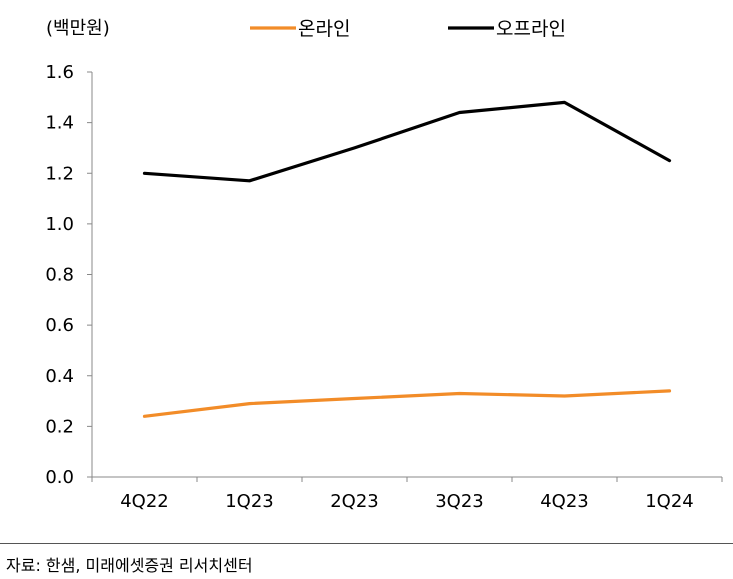 The image size is (733, 579). Describe the element at coordinates (564, 501) in the screenshot. I see `x-tick-label: 4Q23` at that location.